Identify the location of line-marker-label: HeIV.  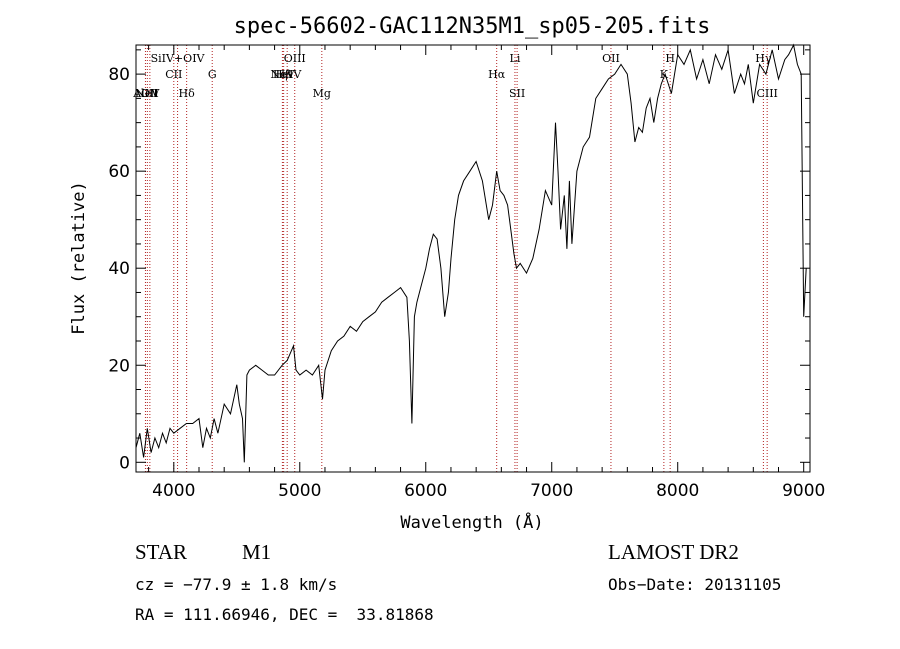
(287, 74).